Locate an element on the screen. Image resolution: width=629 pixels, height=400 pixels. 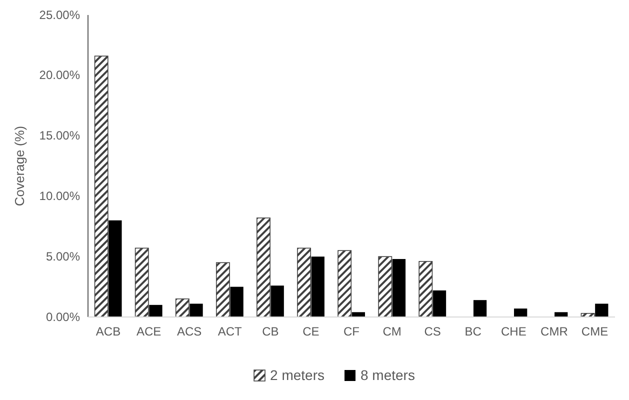
x-tick-label: CS is located at coordinates (432, 331).